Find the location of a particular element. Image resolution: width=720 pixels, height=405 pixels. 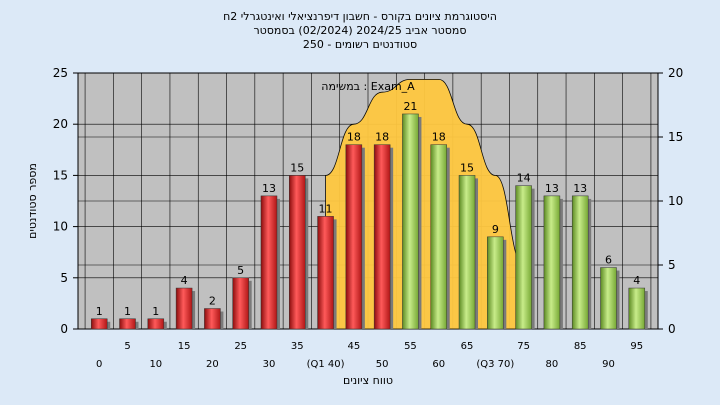

y-tick-label: 15 is located at coordinates (60, 175).